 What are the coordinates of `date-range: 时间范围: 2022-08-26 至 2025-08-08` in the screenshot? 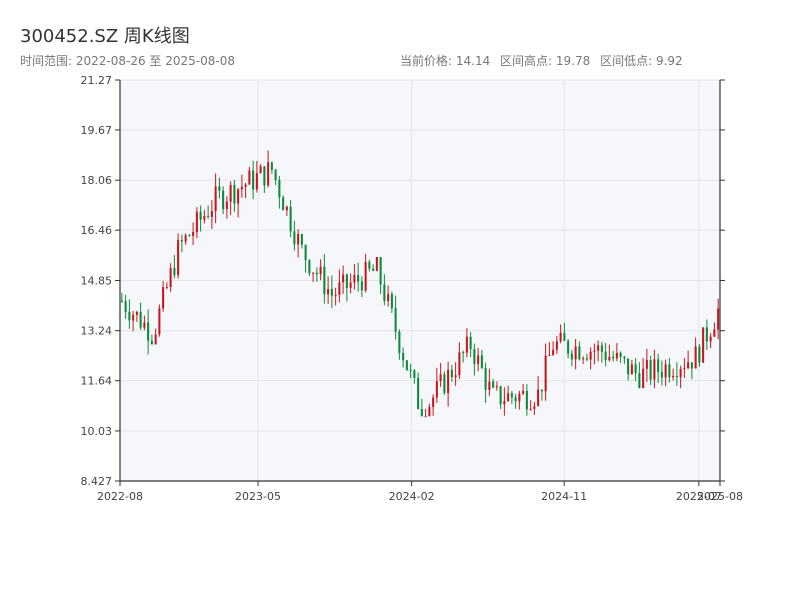 It's located at (127, 61).